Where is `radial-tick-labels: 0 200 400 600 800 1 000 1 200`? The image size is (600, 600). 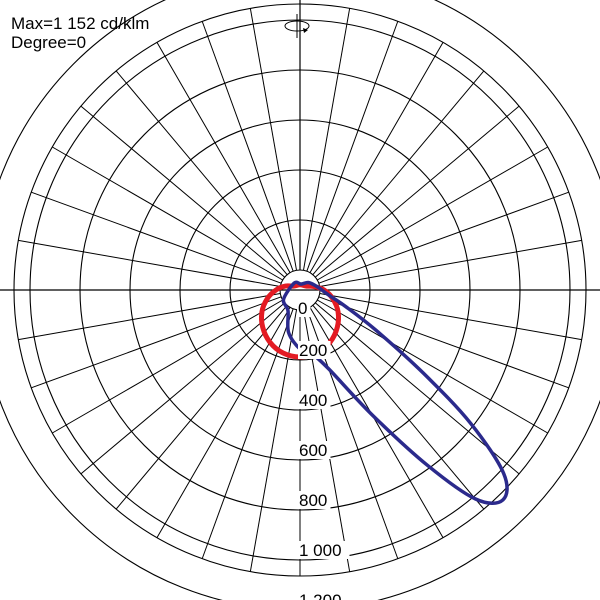 radial-tick-labels: 0 200 400 600 800 1 000 1 200 is located at coordinates (323, 449).